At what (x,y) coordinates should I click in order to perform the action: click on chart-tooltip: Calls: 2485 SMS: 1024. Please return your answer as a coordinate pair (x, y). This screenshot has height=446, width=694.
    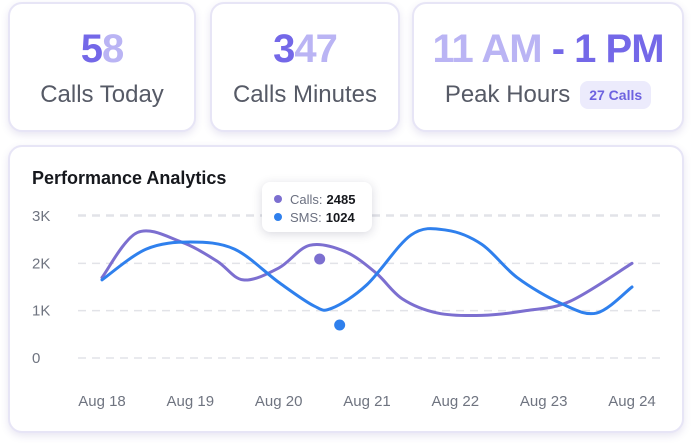
    Looking at the image, I should click on (317, 207).